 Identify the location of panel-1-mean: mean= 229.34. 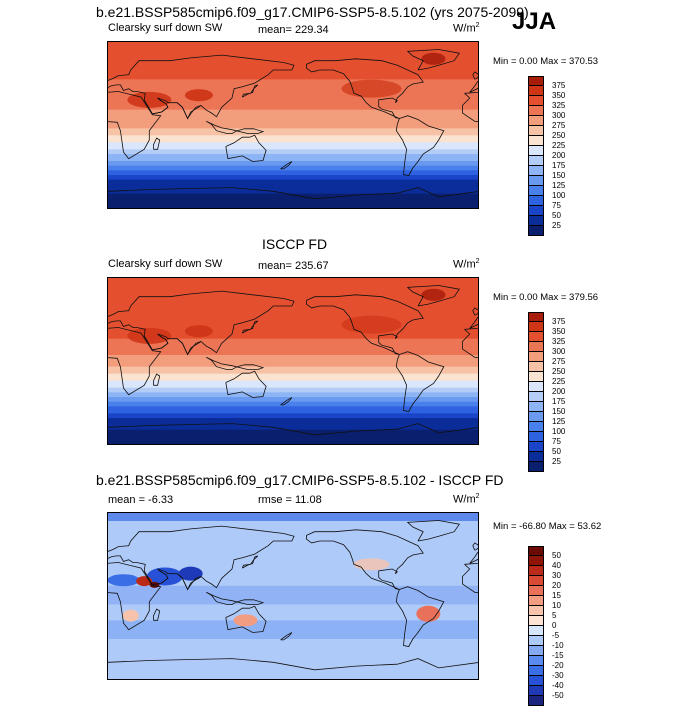
(293, 30).